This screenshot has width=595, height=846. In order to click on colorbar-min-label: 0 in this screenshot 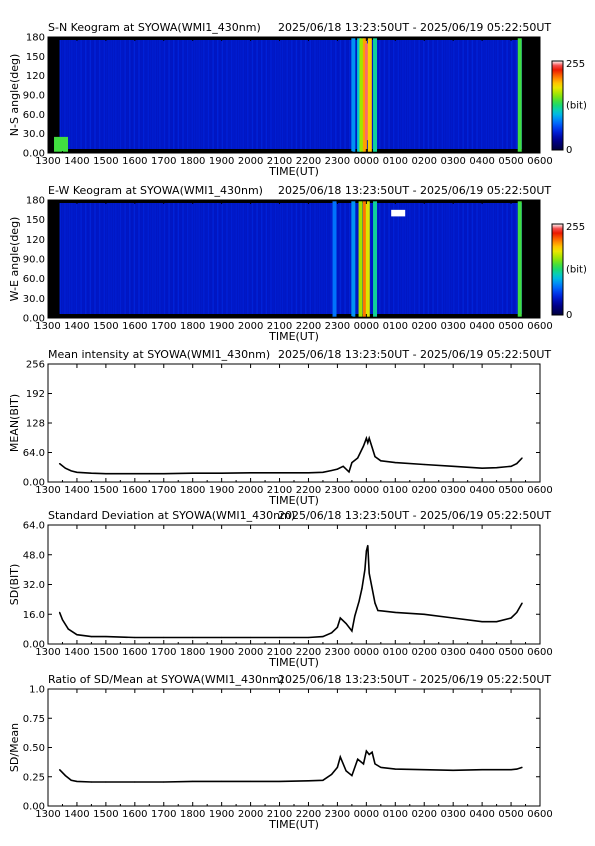, I will do `click(569, 315)`.